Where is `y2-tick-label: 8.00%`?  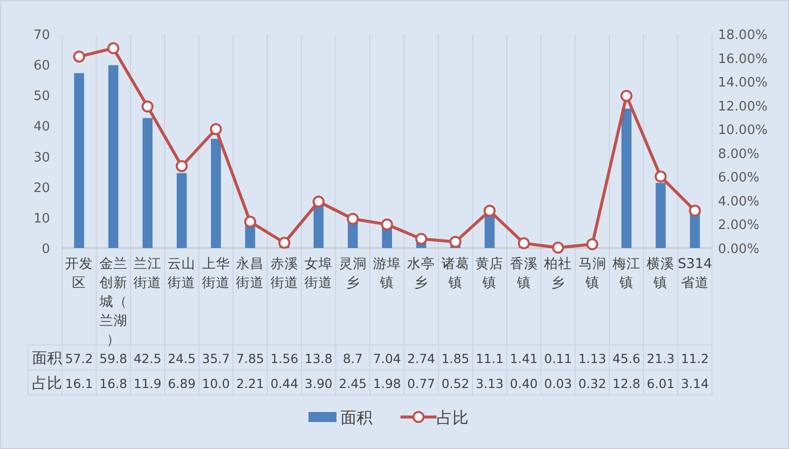 y2-tick-label: 8.00% is located at coordinates (739, 154).